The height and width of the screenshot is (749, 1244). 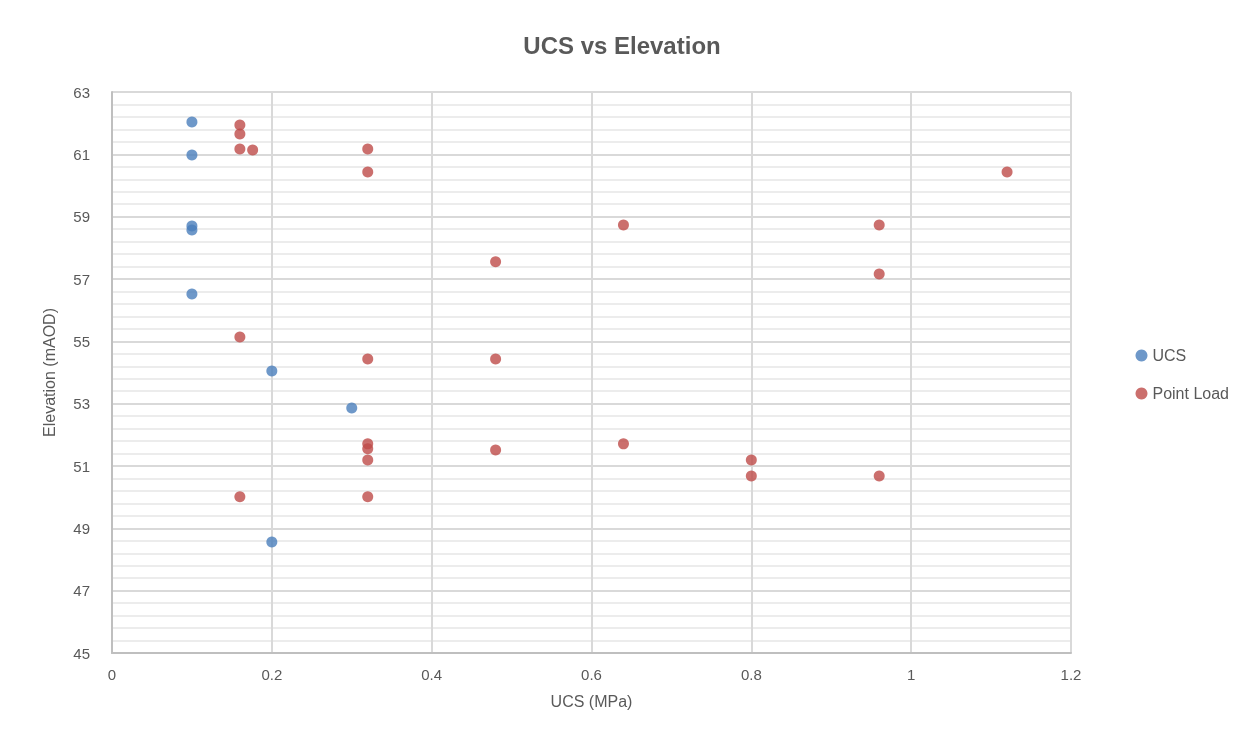 I want to click on y-tick-label: 45, so click(x=81, y=653).